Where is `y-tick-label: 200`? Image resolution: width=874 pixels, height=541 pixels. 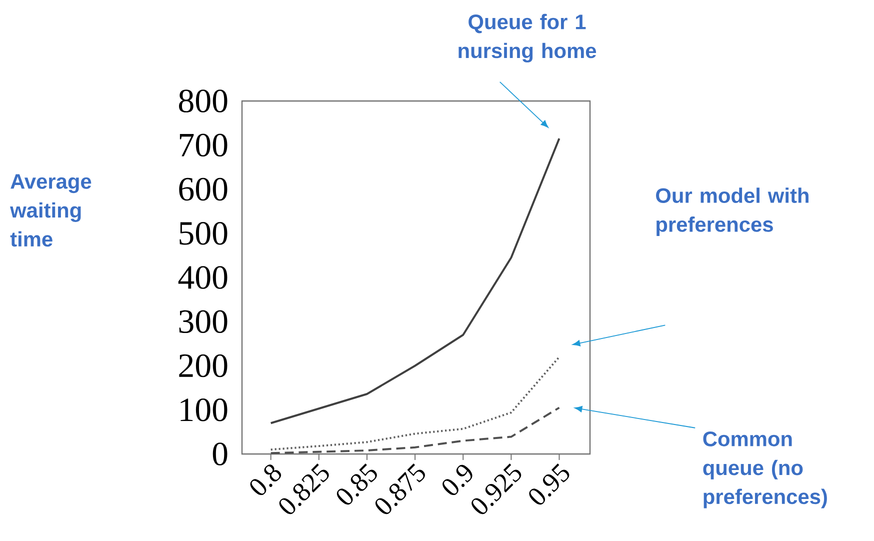
y-tick-label: 200 is located at coordinates (203, 366).